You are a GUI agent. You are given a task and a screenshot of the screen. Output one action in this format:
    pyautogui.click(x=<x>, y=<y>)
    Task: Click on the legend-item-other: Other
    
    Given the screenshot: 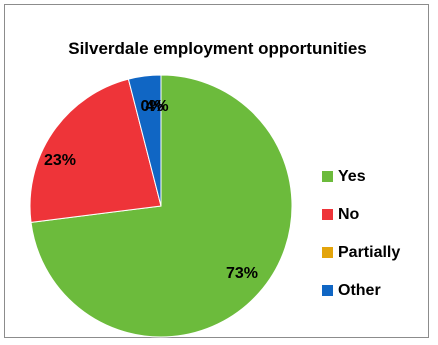 What is the action you would take?
    pyautogui.click(x=361, y=290)
    